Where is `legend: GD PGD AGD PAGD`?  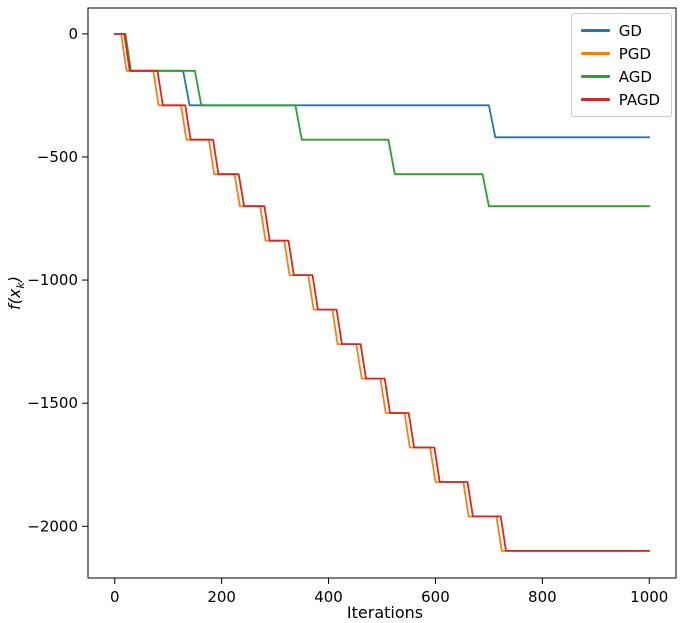
legend: GD PGD AGD PAGD is located at coordinates (621, 65).